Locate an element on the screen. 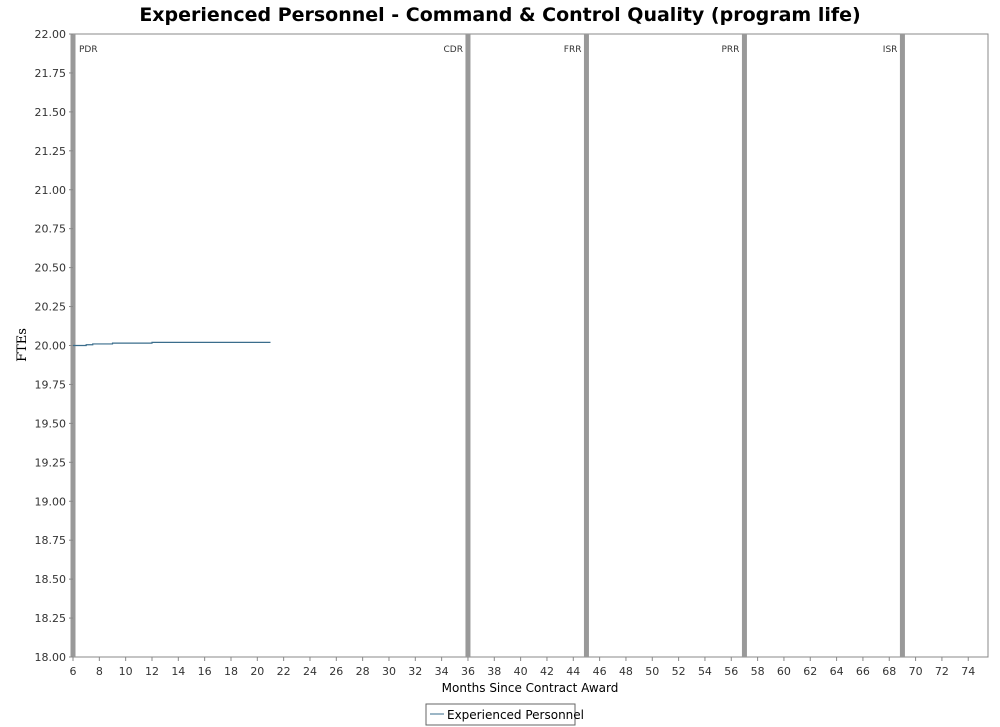  legend: Experienced Personnel is located at coordinates (504, 714).